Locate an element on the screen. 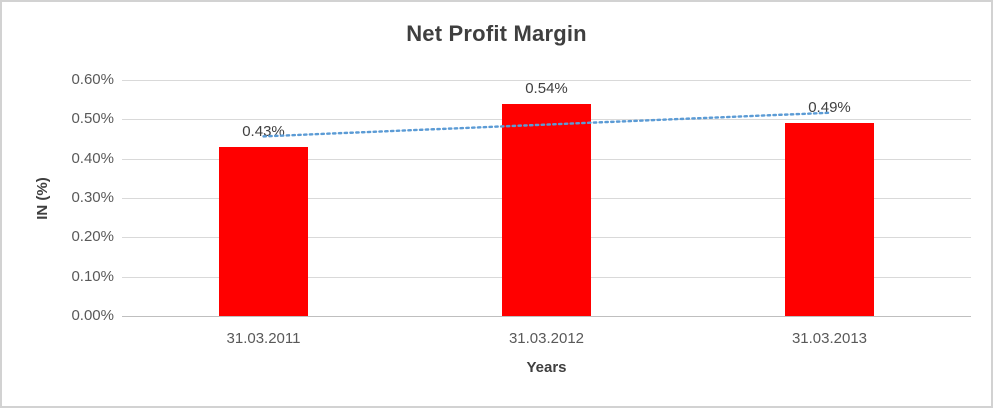  x-tick-label: 31.03.2012 is located at coordinates (546, 338).